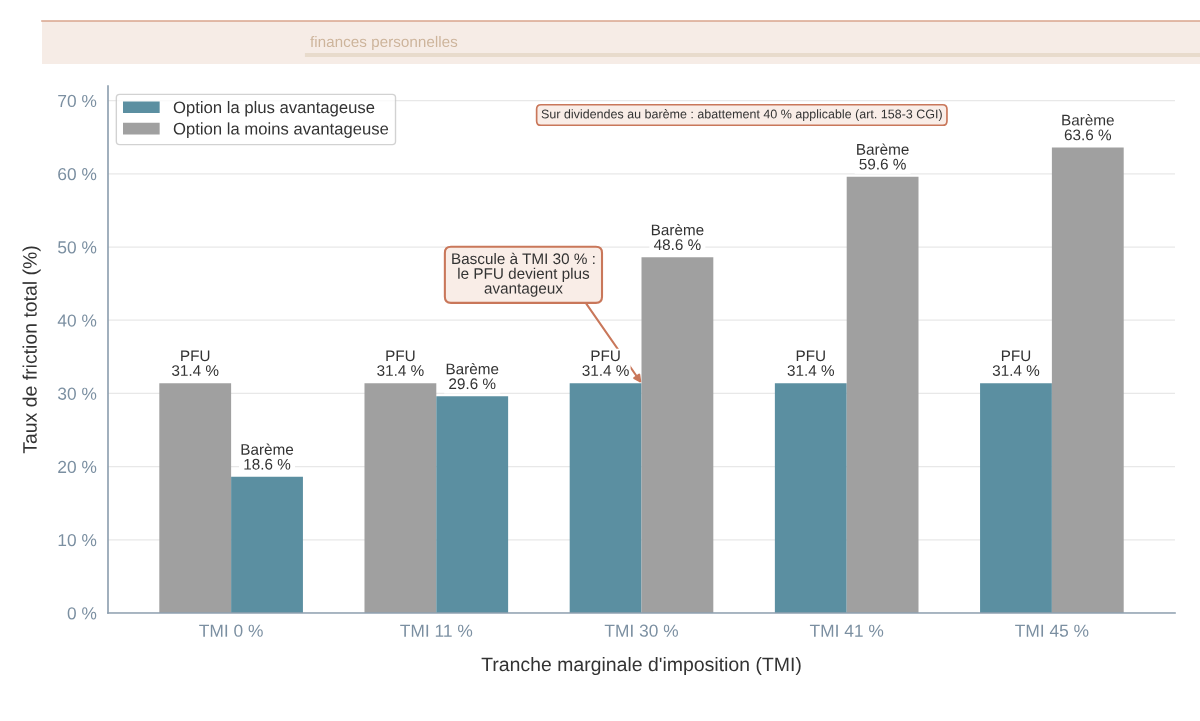 The image size is (1200, 721). What do you see at coordinates (883, 156) in the screenshot?
I see `data-label: Barème 59.6 %` at bounding box center [883, 156].